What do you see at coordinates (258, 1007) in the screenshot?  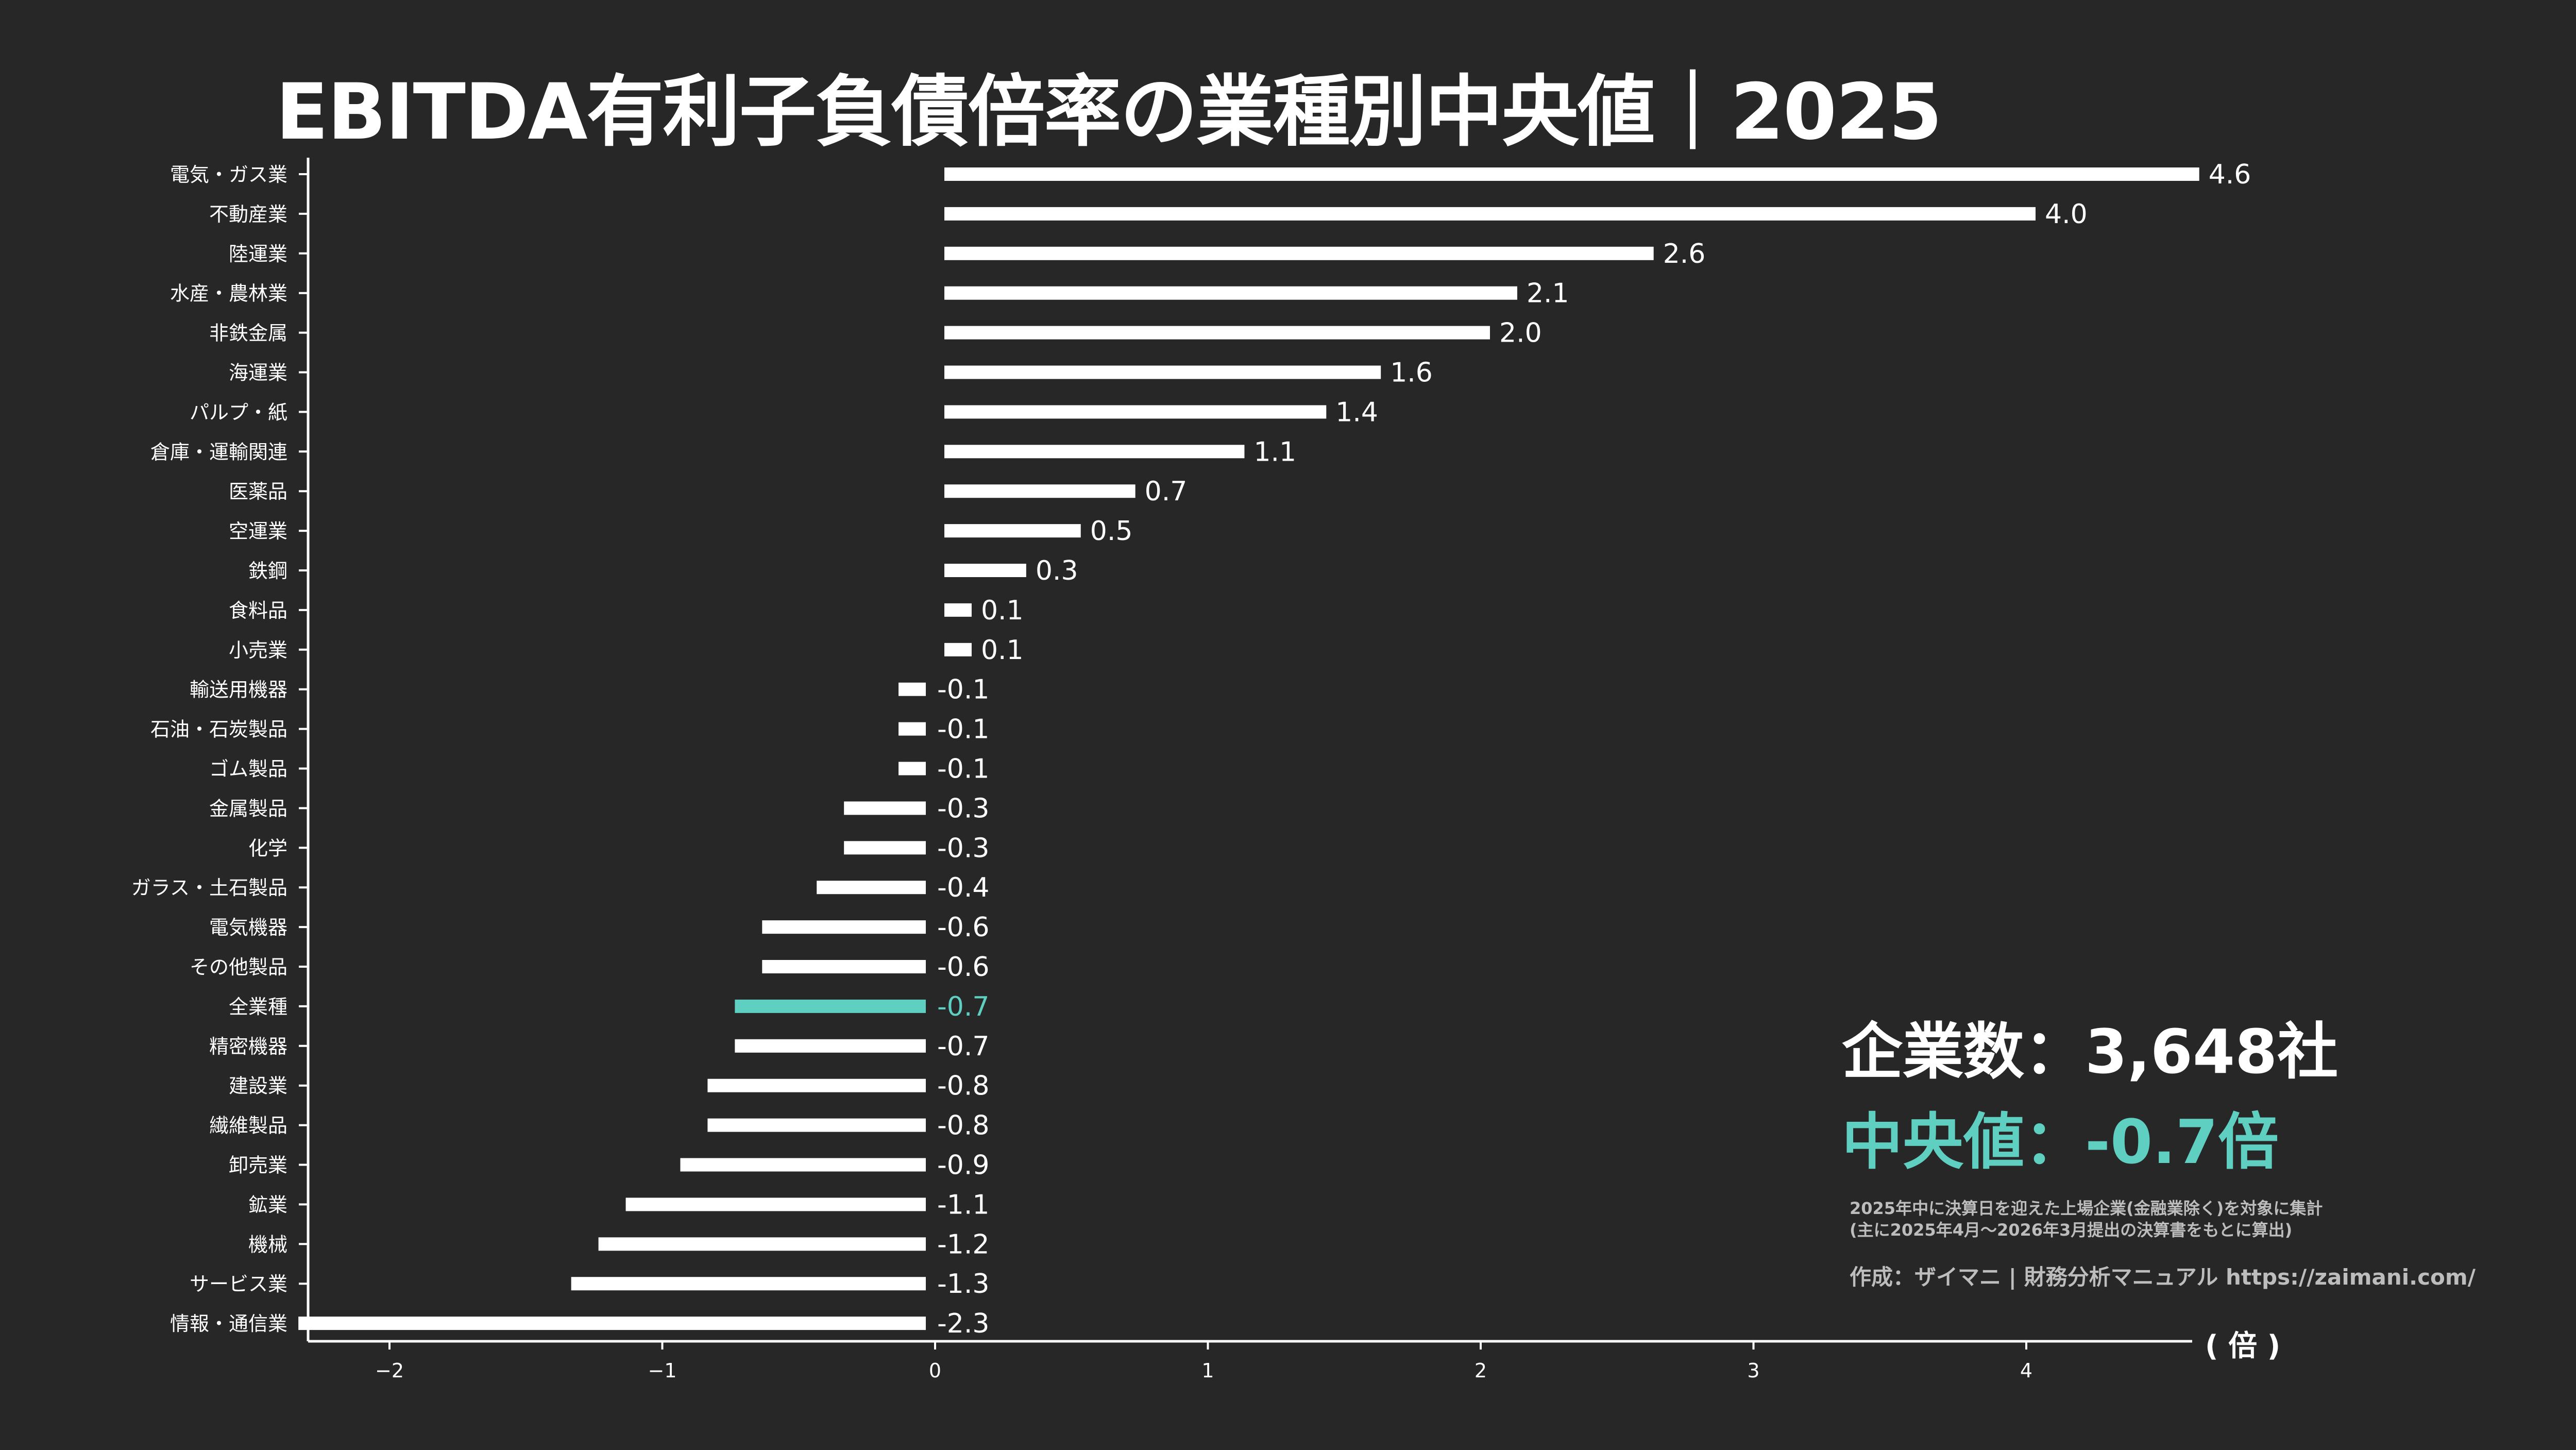 I see `category-label: 全業種` at bounding box center [258, 1007].